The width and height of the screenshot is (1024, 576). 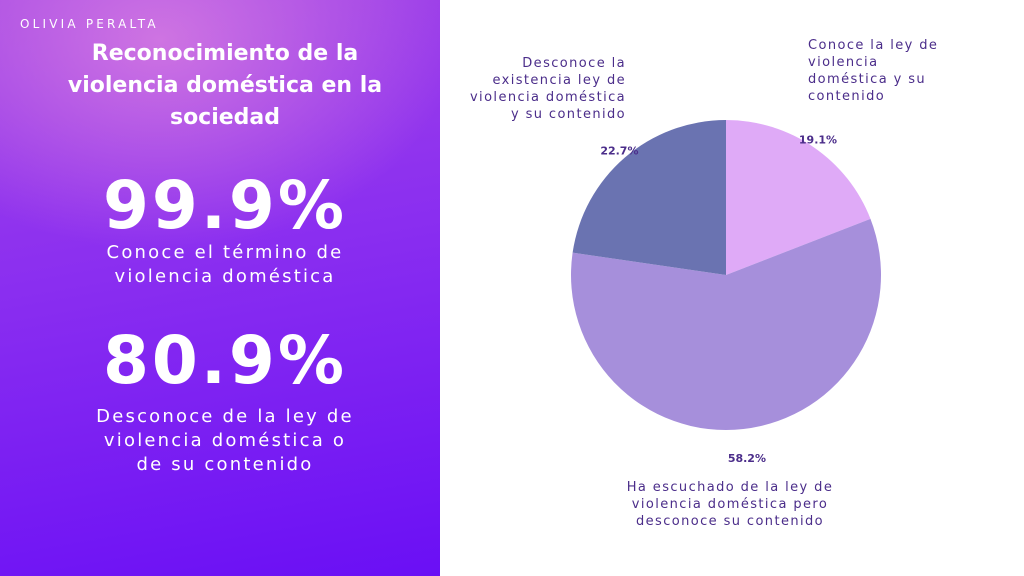 I want to click on stat-value-term: 99.9%, so click(x=225, y=205).